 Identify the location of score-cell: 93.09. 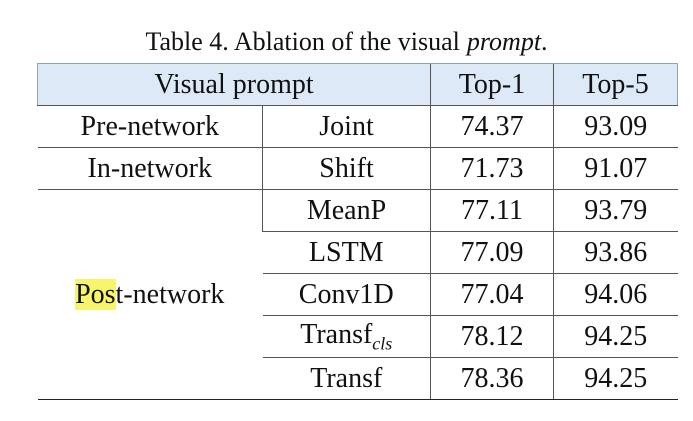
(615, 126).